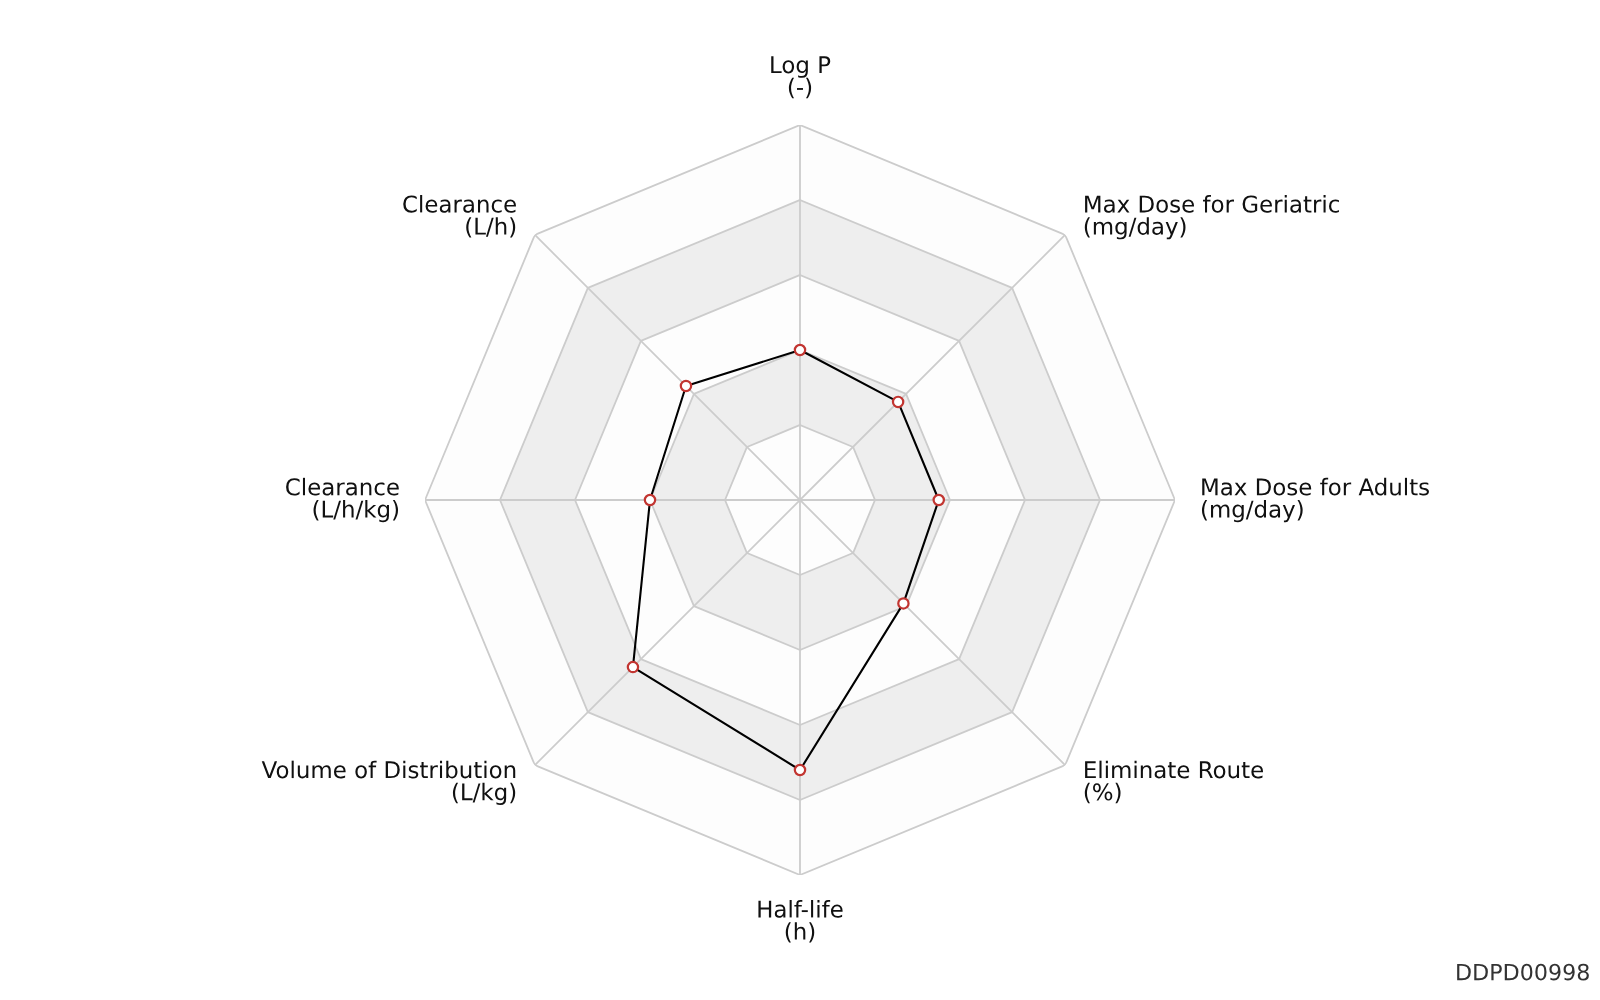  Describe the element at coordinates (1173, 782) in the screenshot. I see `spoke-label: Eliminate Route (%)` at that location.